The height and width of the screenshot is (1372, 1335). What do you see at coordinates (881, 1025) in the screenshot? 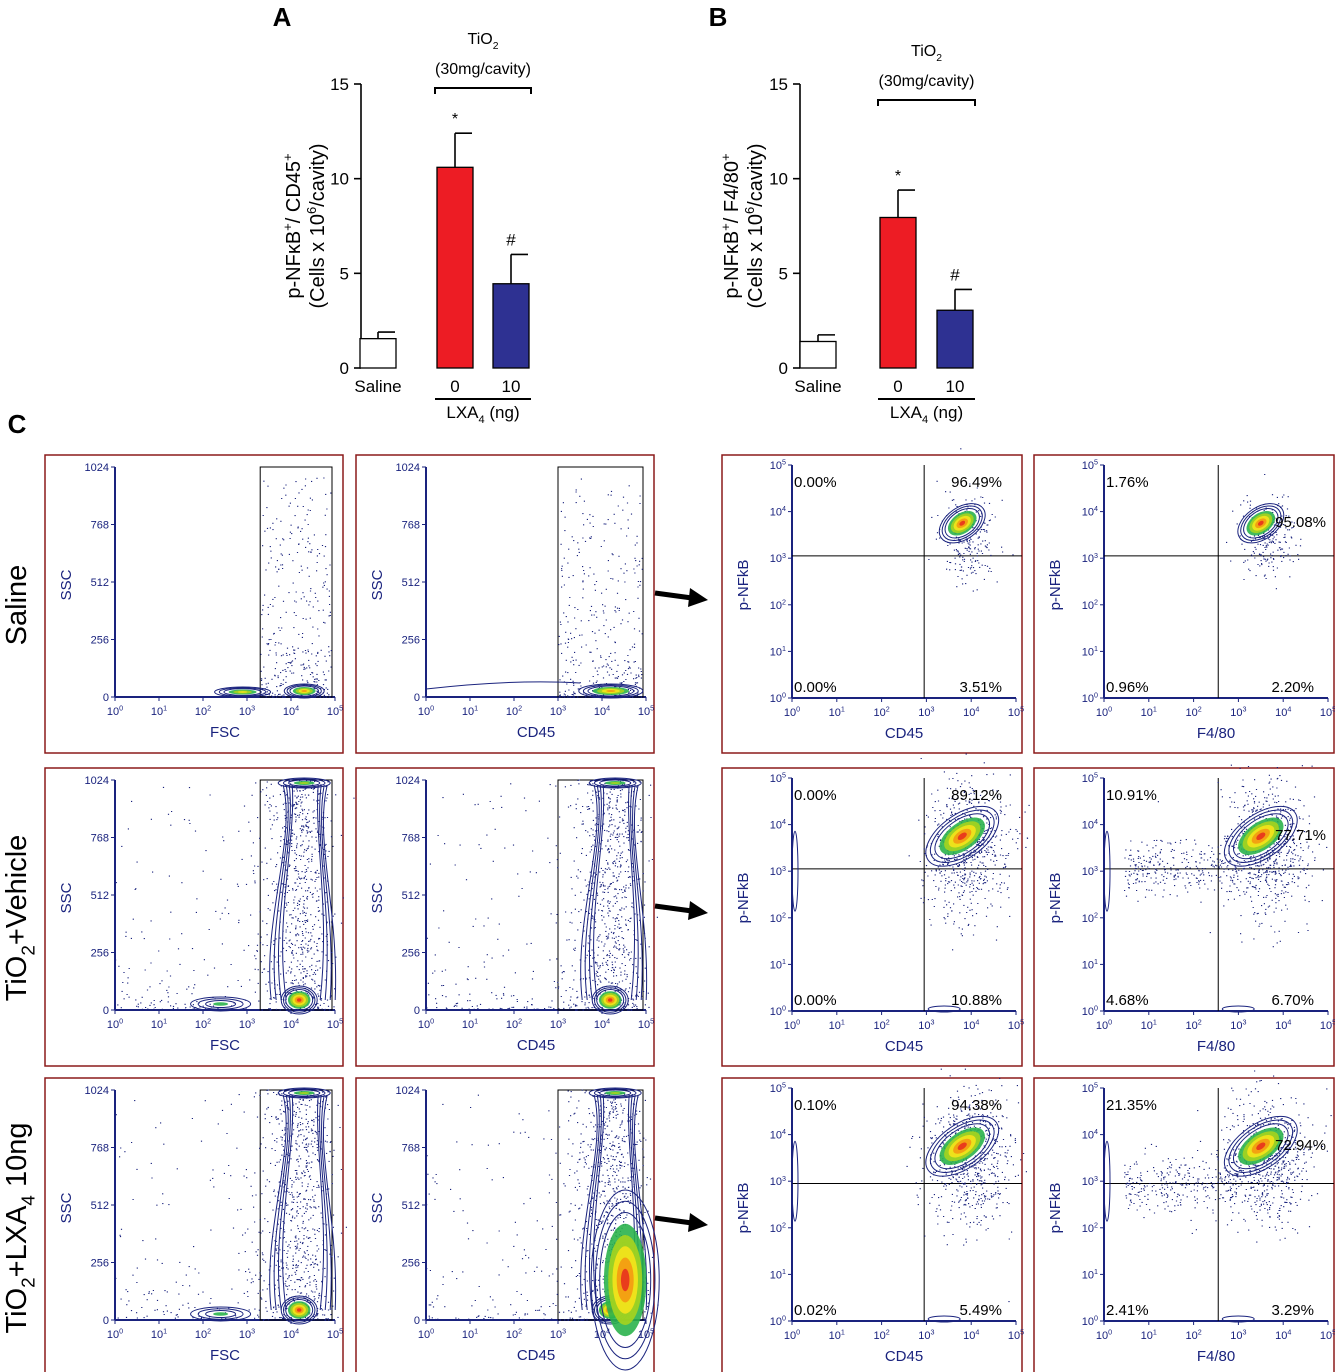
I see `x-tick-label: 10²` at bounding box center [881, 1025].